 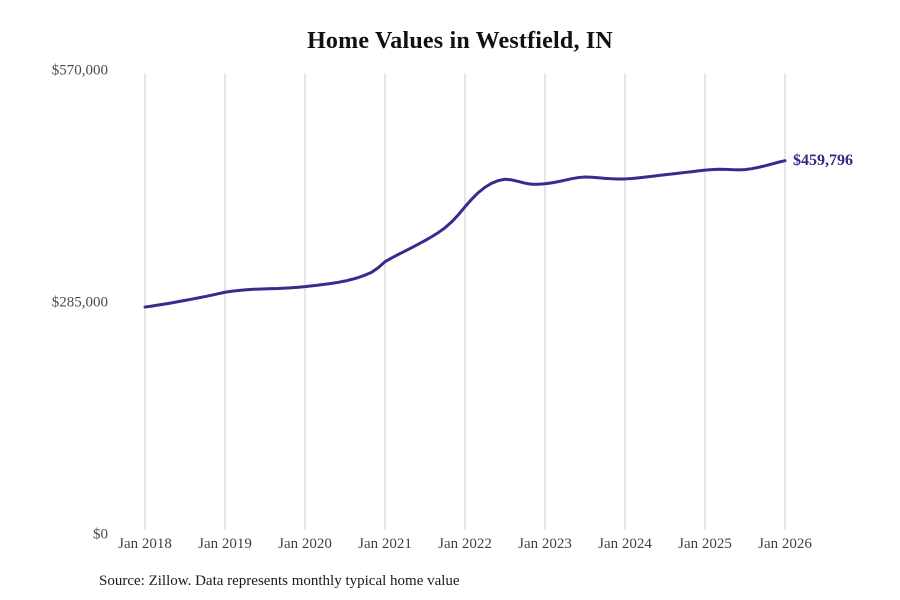 What do you see at coordinates (785, 544) in the screenshot?
I see `x-axis-tick-label: Jan 2026` at bounding box center [785, 544].